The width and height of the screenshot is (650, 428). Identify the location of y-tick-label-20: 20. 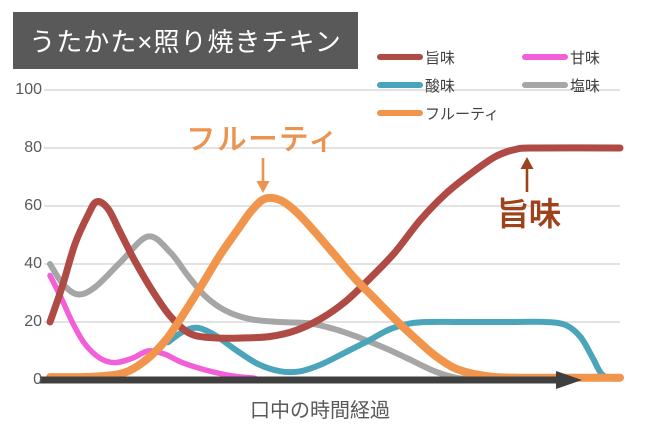
(33, 321).